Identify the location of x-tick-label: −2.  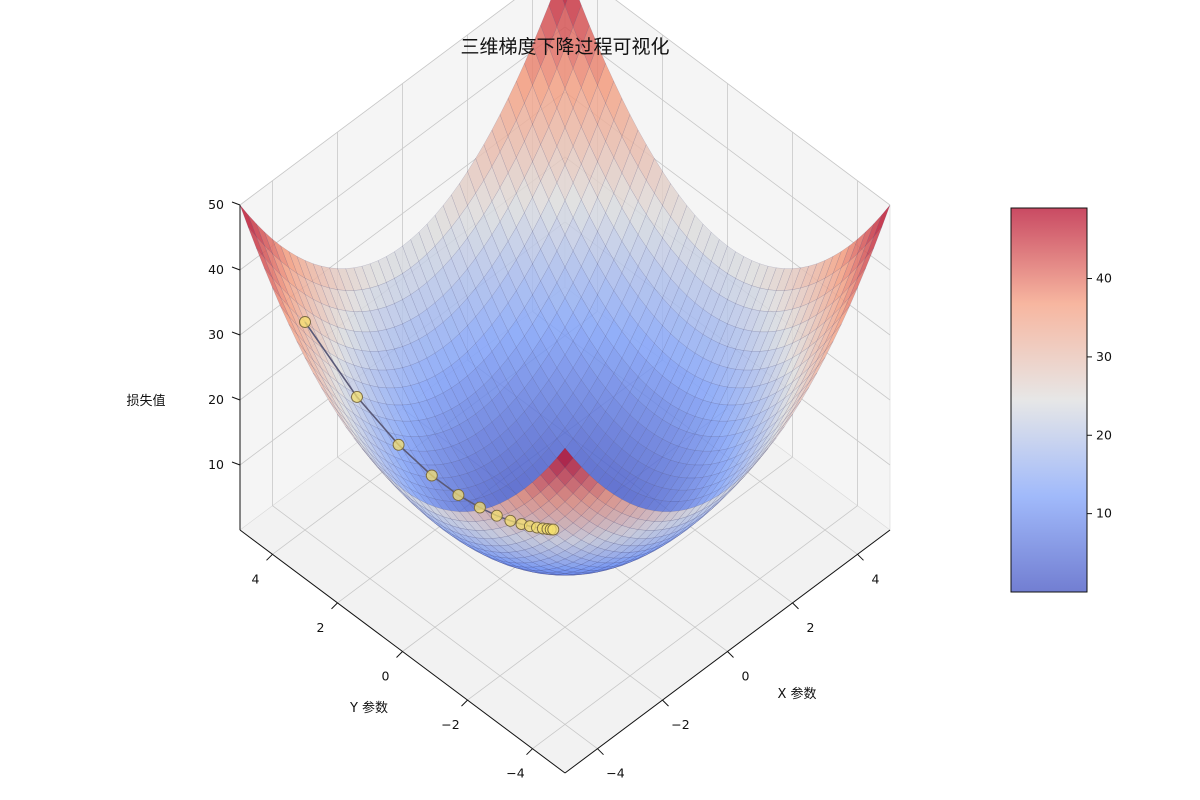
(680, 724).